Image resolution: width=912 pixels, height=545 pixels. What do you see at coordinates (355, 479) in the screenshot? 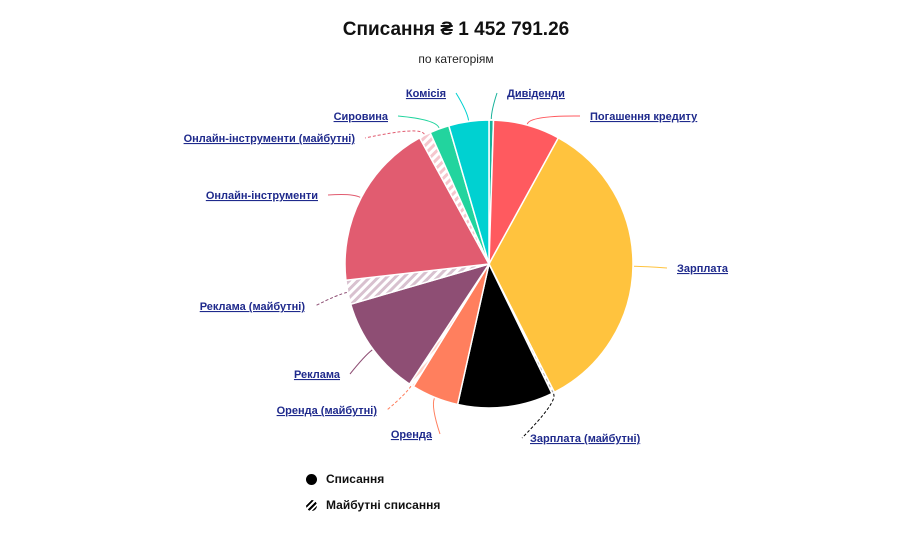
I see `legend-label: Списання` at bounding box center [355, 479].